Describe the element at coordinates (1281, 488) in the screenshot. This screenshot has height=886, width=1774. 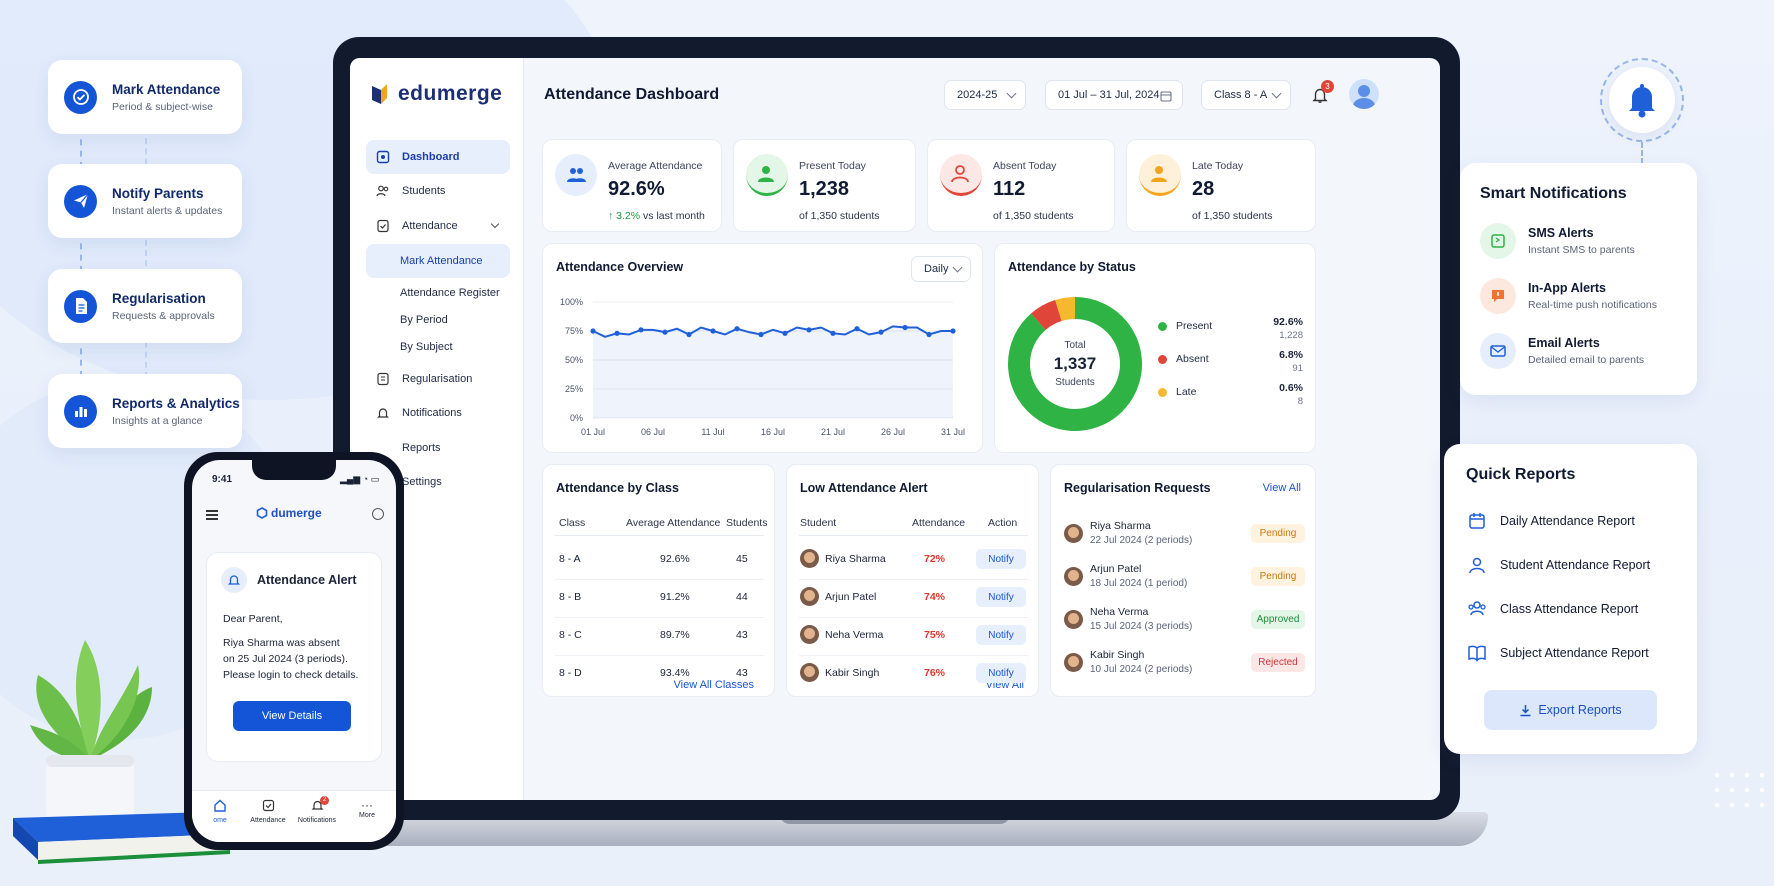
I see `view-all-requests-link: View All` at that location.